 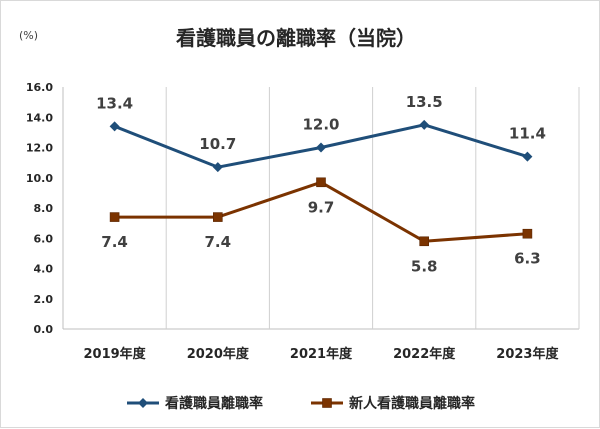 What do you see at coordinates (39, 117) in the screenshot?
I see `y-tick-label: 14.0` at bounding box center [39, 117].